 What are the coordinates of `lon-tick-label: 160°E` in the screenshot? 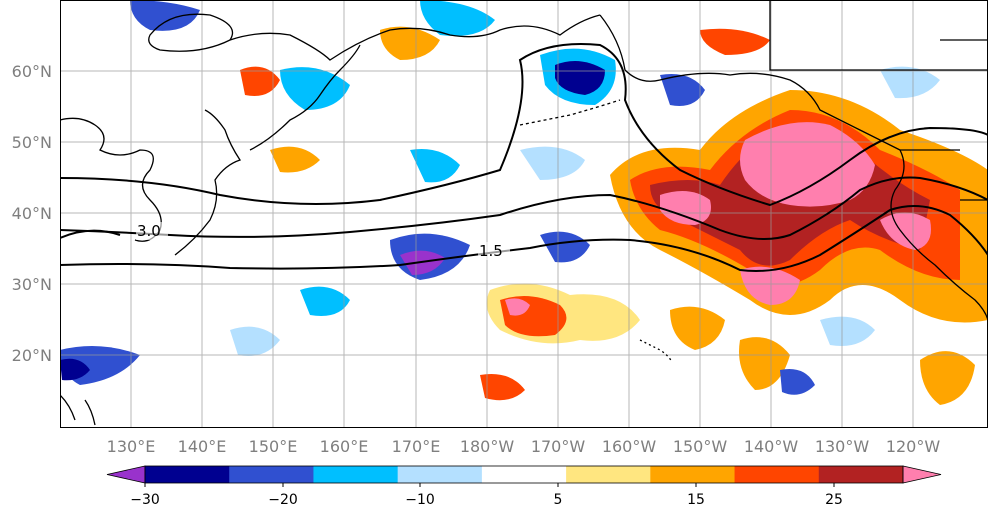 It's located at (344, 446).